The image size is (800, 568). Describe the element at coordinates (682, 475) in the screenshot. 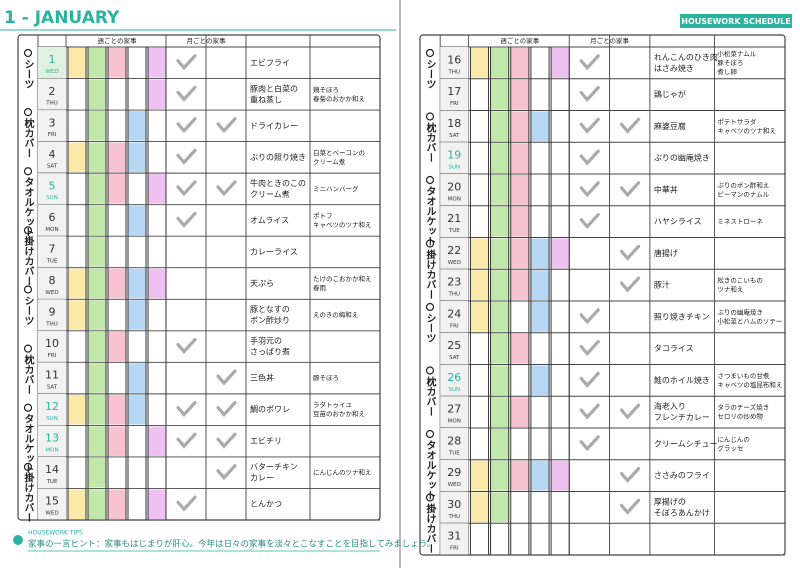

I see `main-dish: ささみのフライ` at that location.